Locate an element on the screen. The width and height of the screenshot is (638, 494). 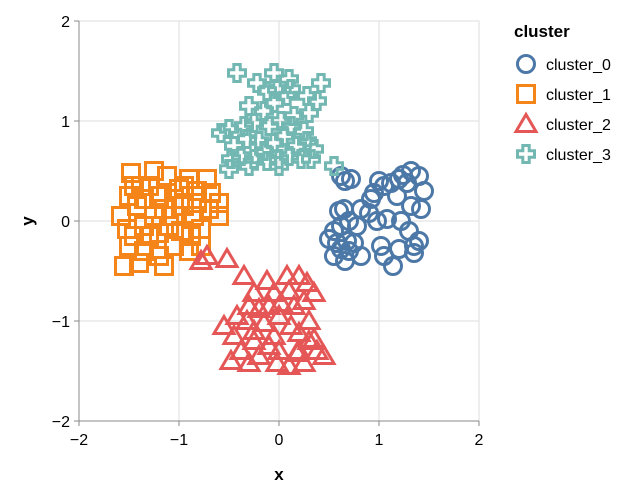
y-tick-label: −2 is located at coordinates (61, 422).